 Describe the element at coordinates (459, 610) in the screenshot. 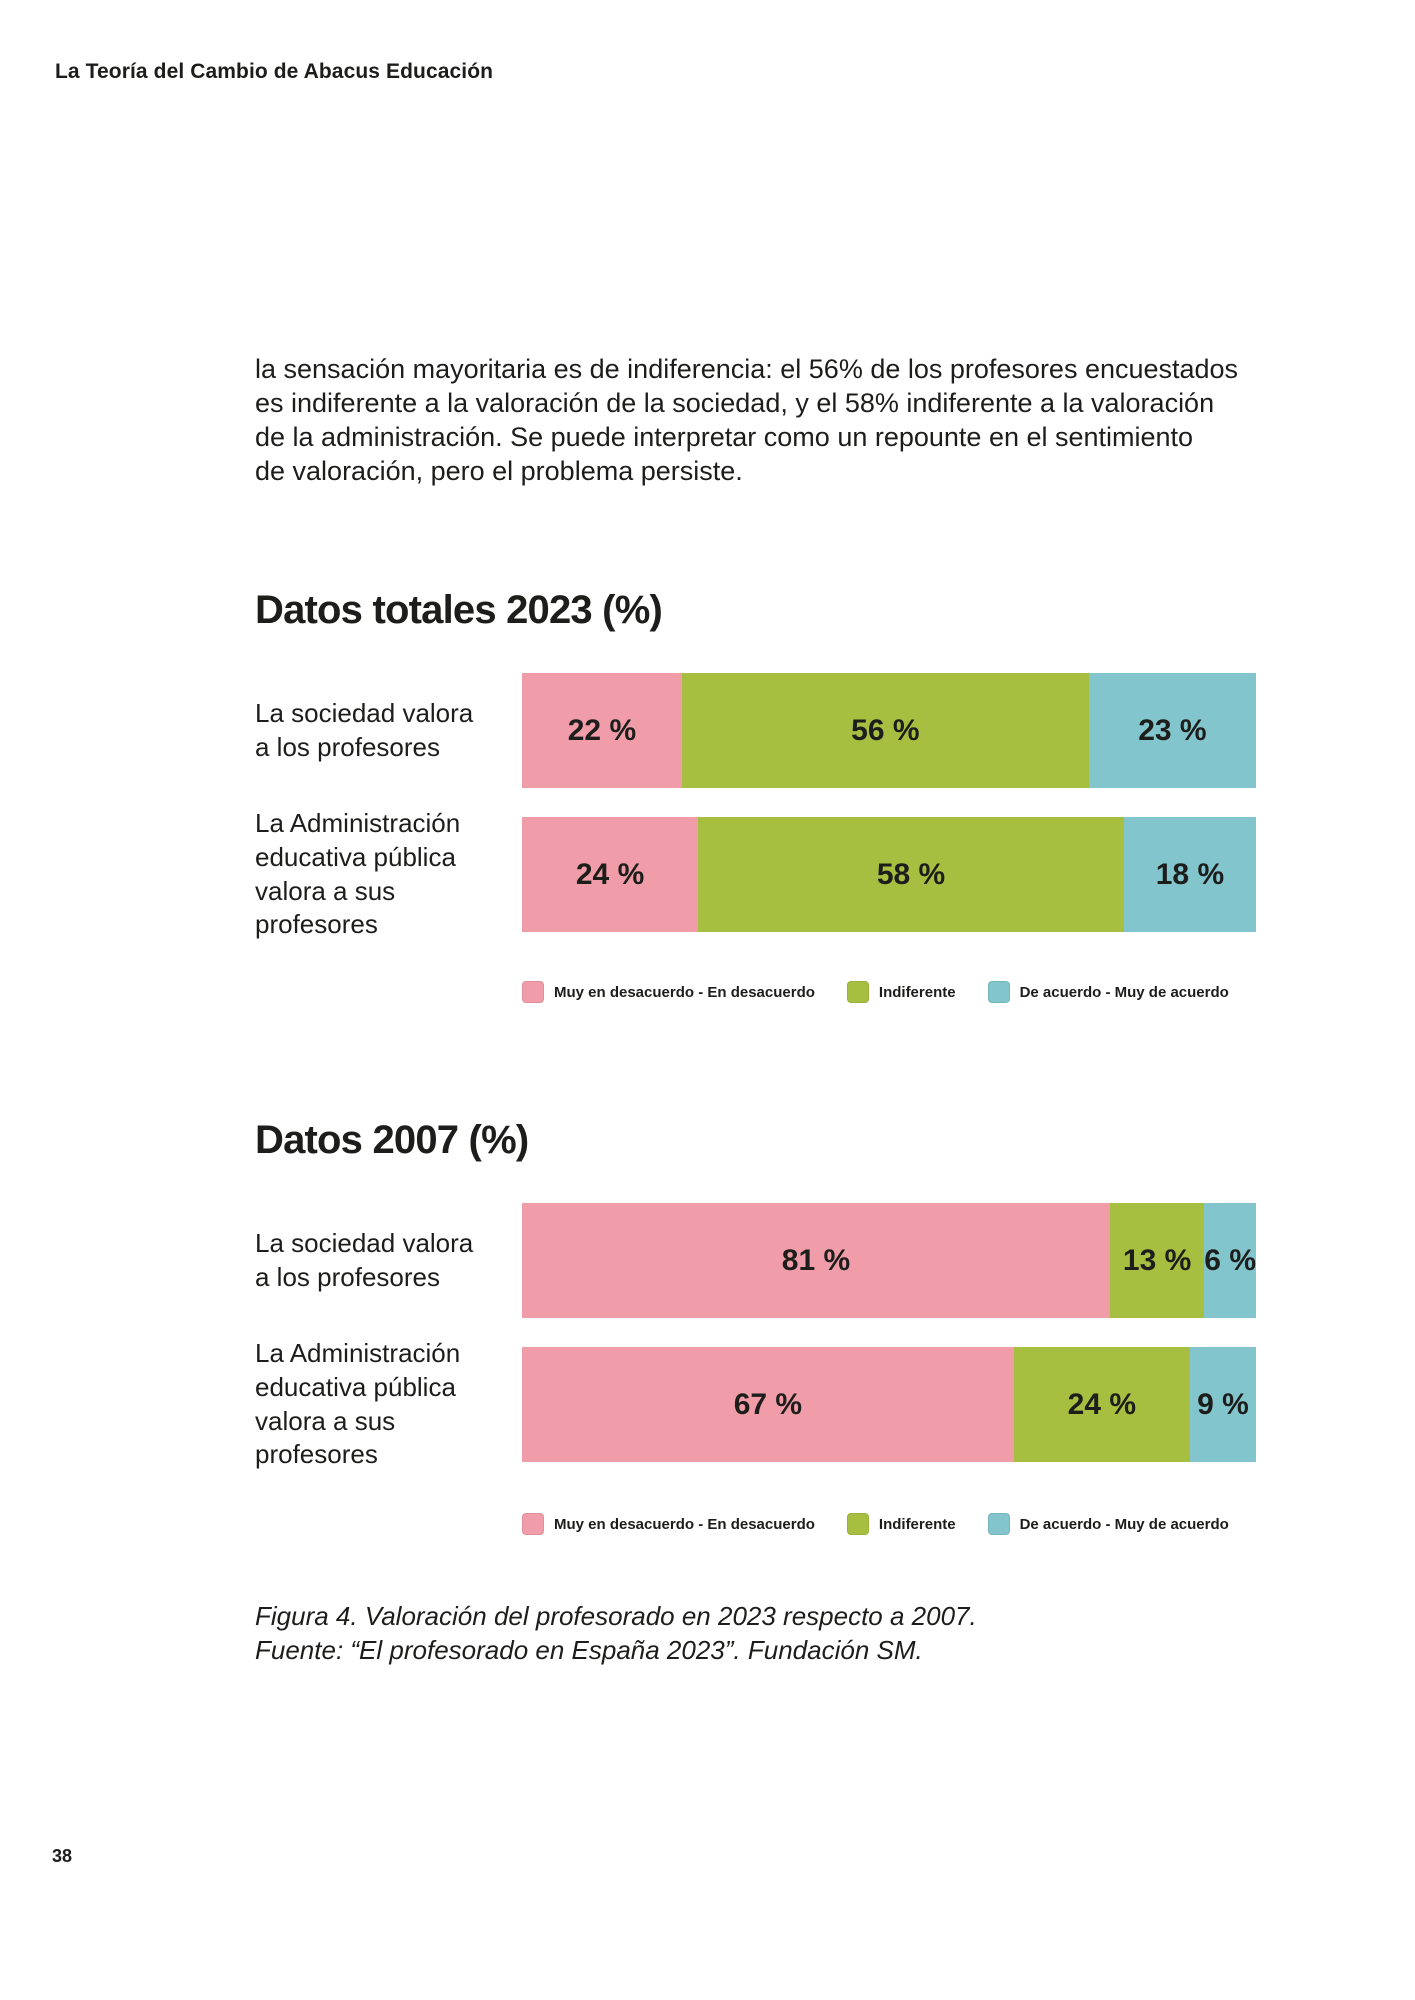

I see `chart-title-2023: Datos totales 2023 (%)` at that location.